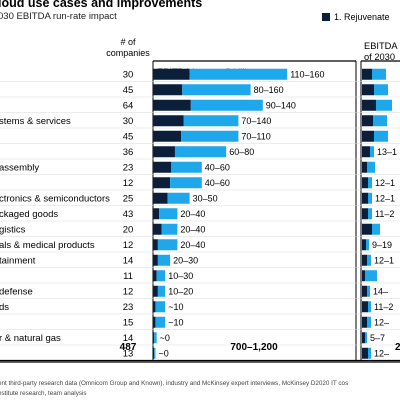  What do you see at coordinates (379, 57) in the screenshot?
I see `right-header-line2: of 2030` at bounding box center [379, 57].